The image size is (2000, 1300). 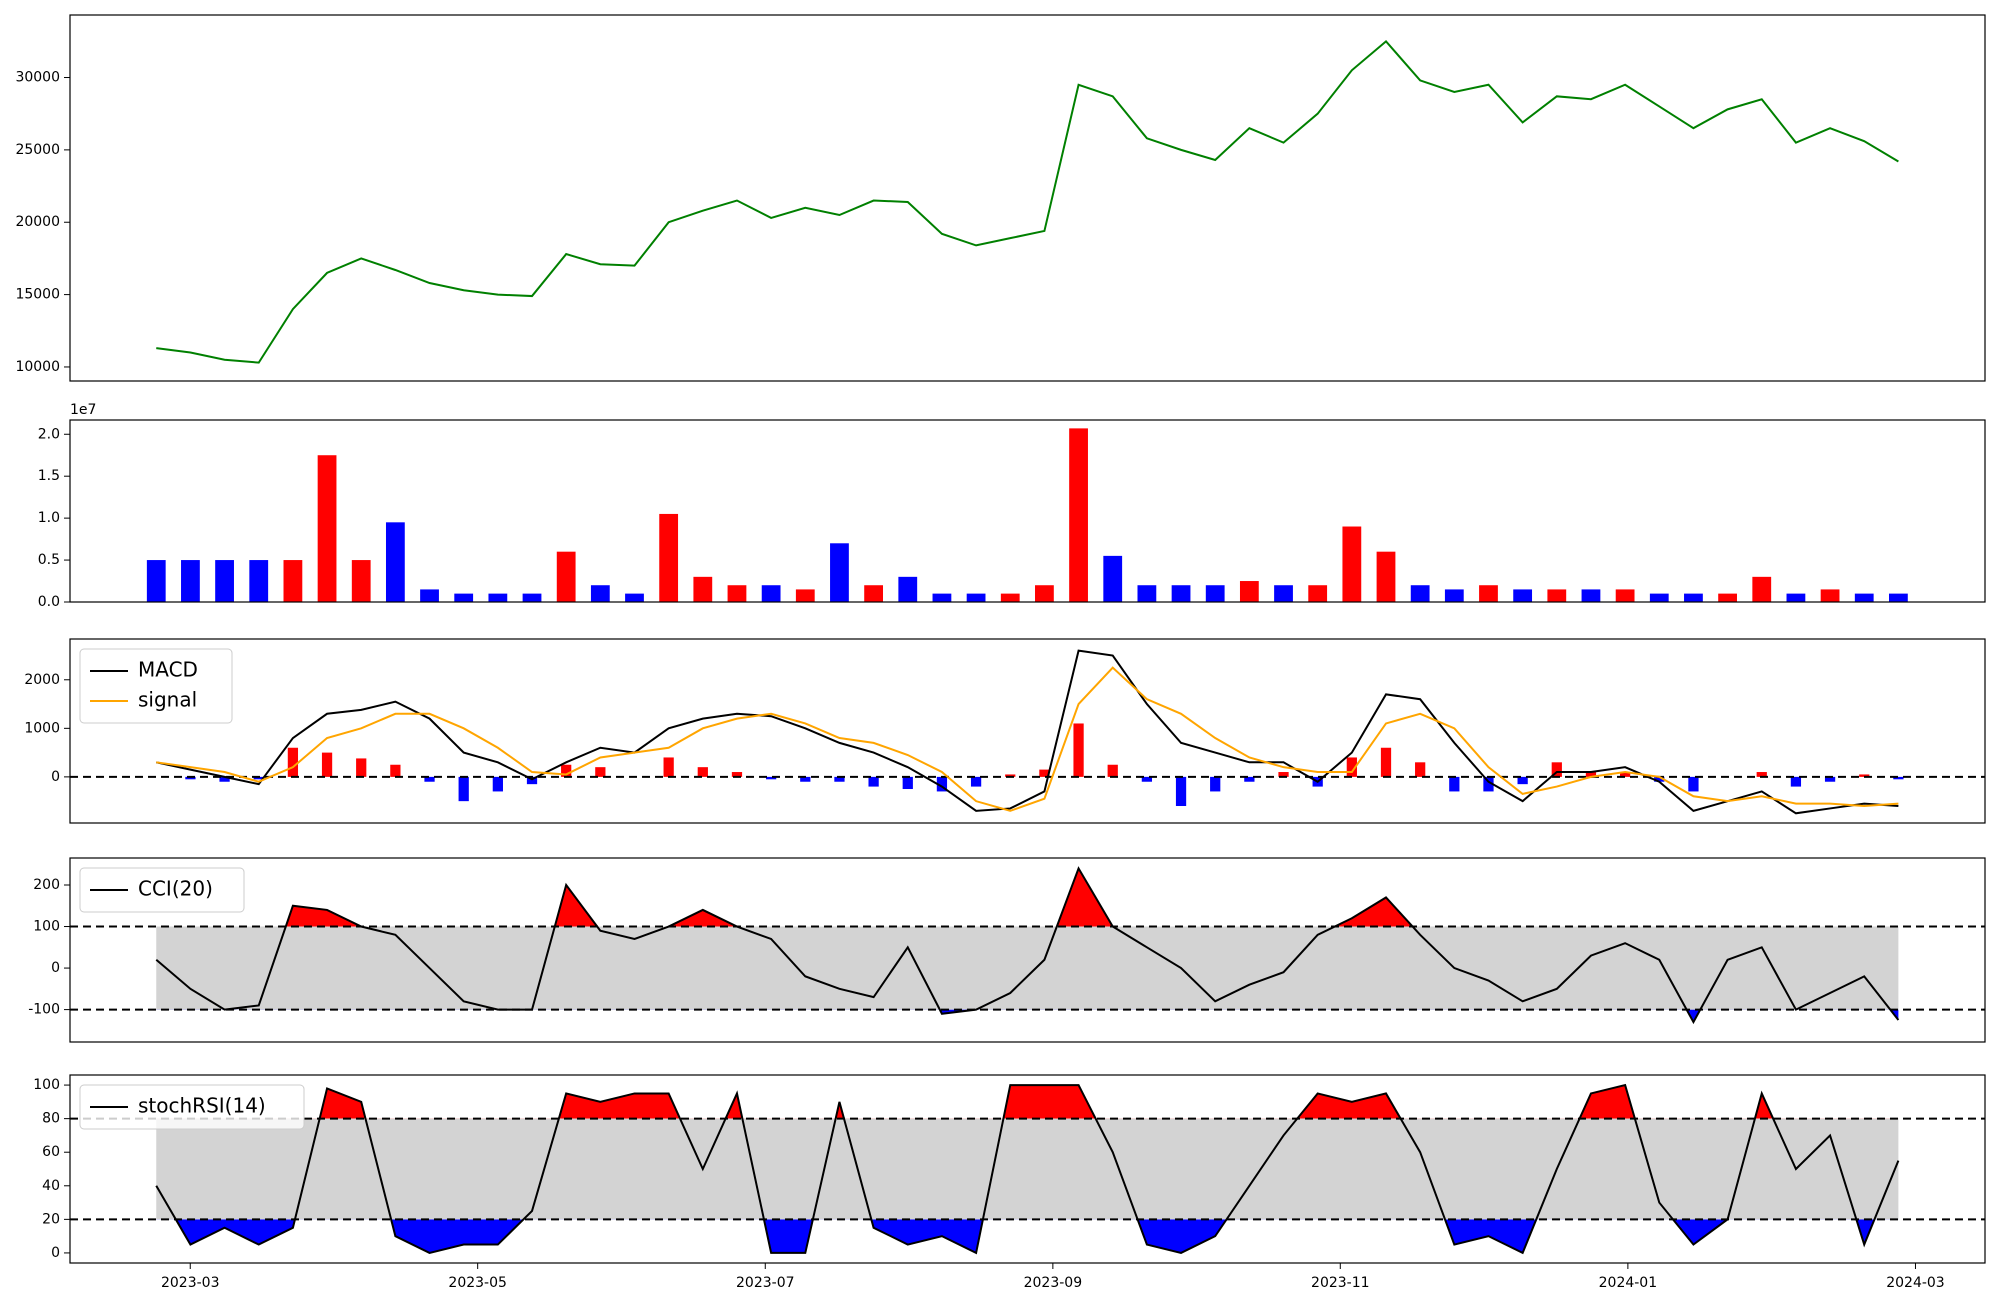 I want to click on x-tick-label: 2023-05, so click(x=477, y=1283).